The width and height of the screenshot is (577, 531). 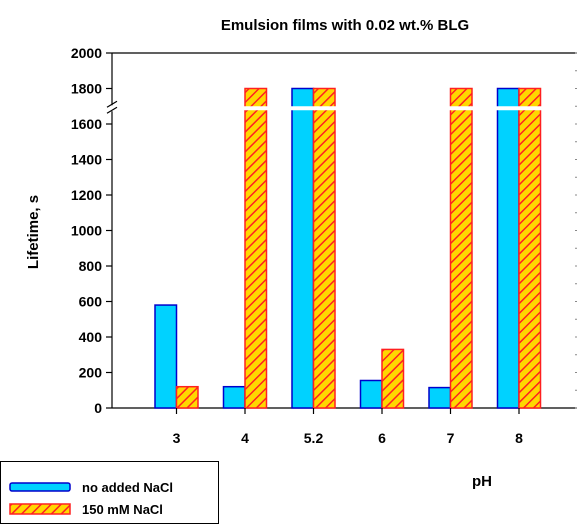 What do you see at coordinates (451, 438) in the screenshot?
I see `x-tick-label: 7` at bounding box center [451, 438].